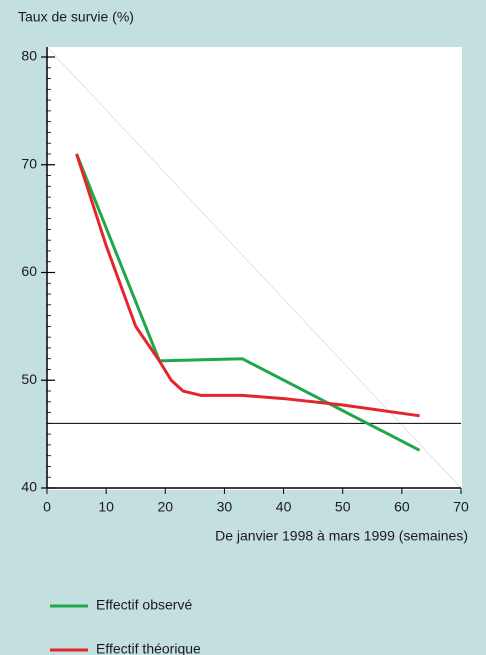 The image size is (486, 655). I want to click on y-tick-label: 70, so click(29, 163).